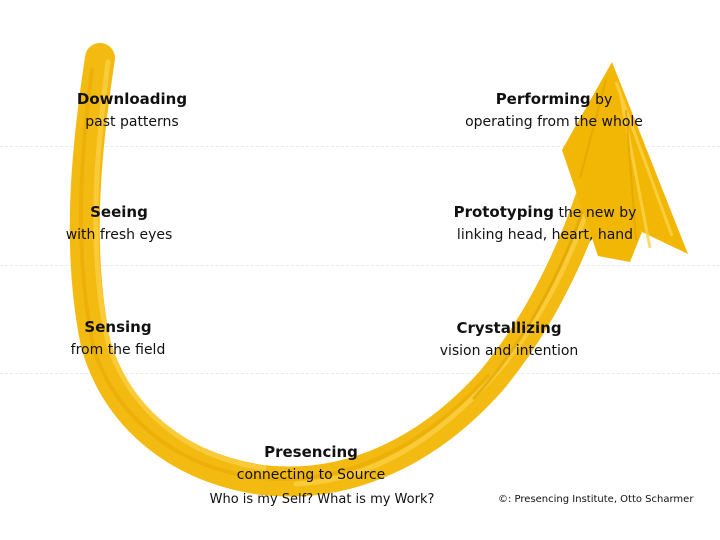  What do you see at coordinates (322, 499) in the screenshot?
I see `bottom-question: Who is my Self? What is my Work?` at bounding box center [322, 499].